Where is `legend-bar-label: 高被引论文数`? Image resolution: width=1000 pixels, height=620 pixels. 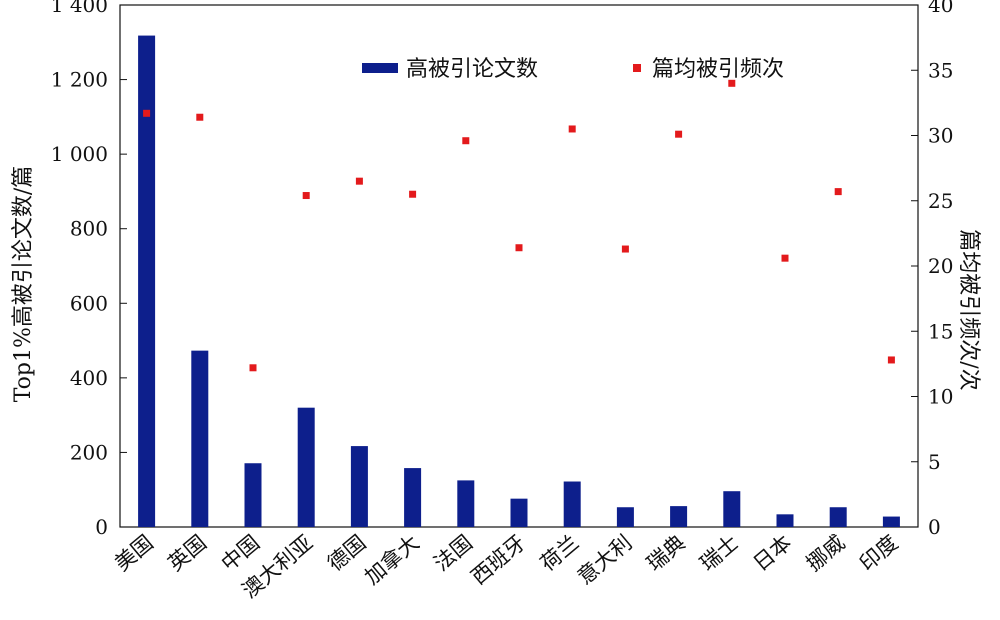 legend-bar-label: 高被引论文数 is located at coordinates (472, 69).